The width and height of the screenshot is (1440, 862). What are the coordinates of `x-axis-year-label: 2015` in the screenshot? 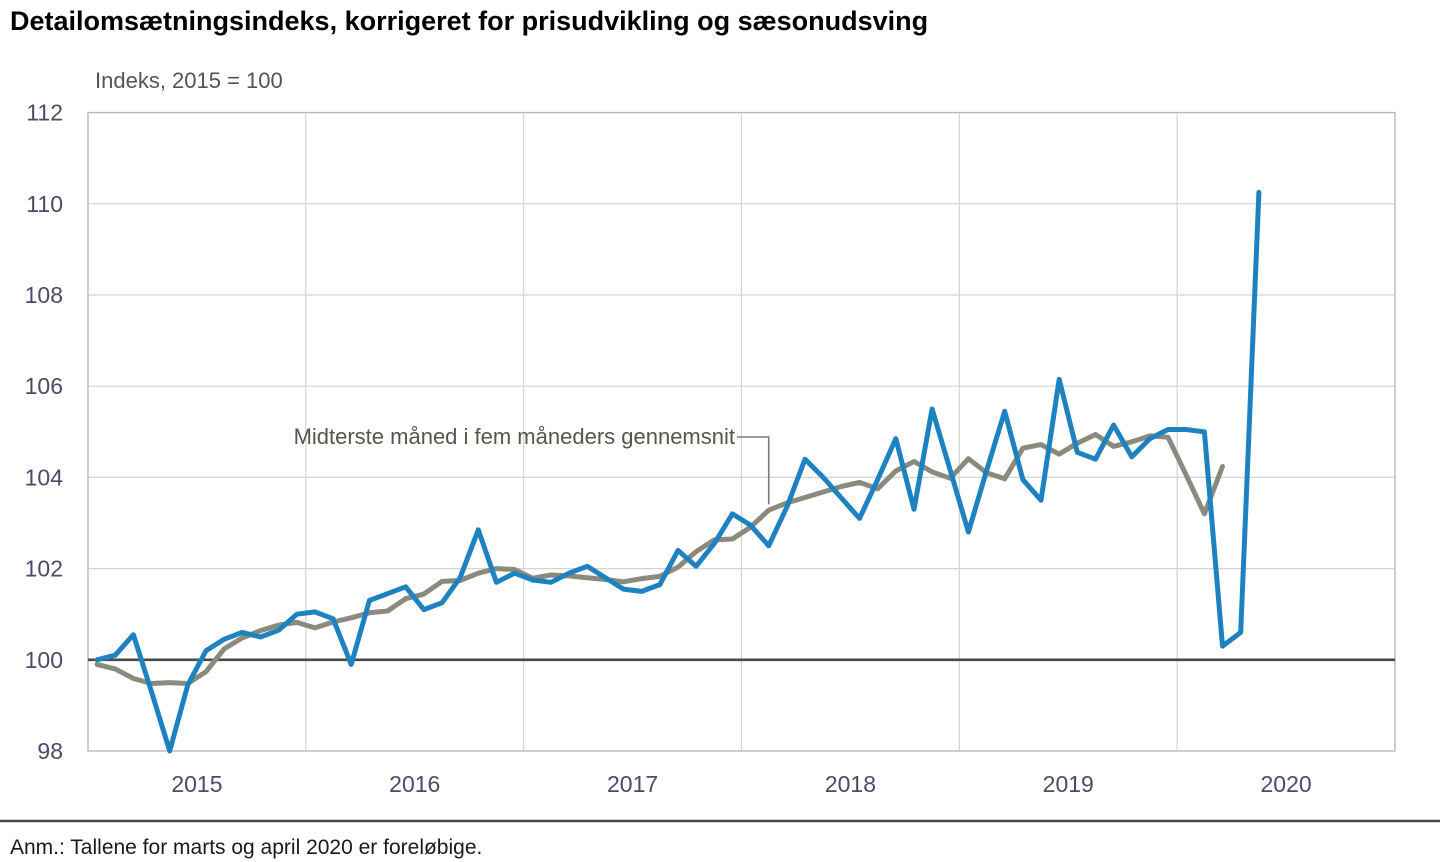 It's located at (196, 784).